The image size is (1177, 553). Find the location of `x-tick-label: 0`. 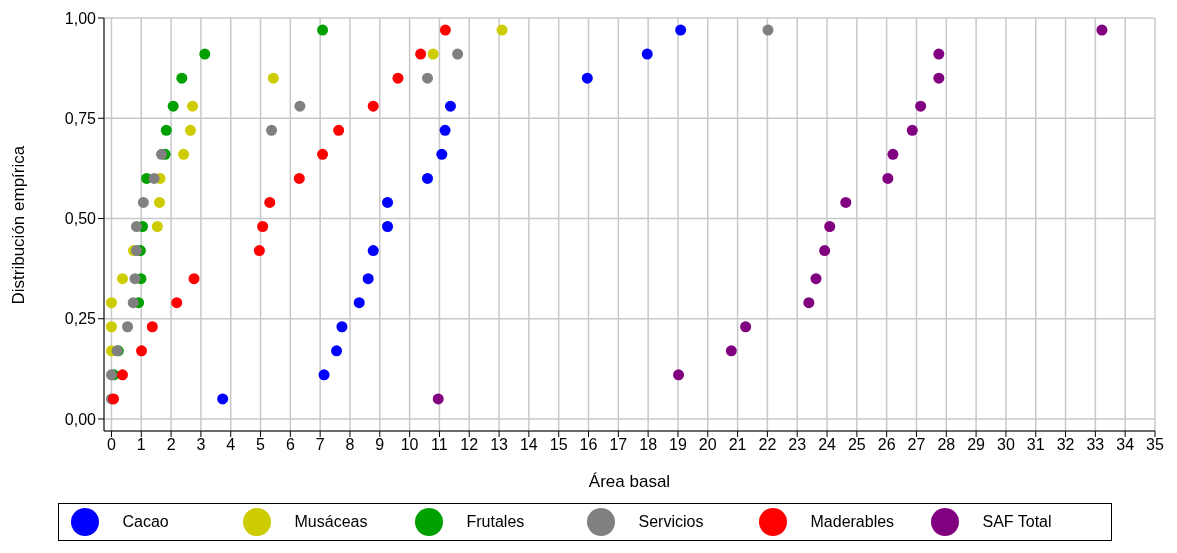

x-tick-label: 0 is located at coordinates (111, 445).